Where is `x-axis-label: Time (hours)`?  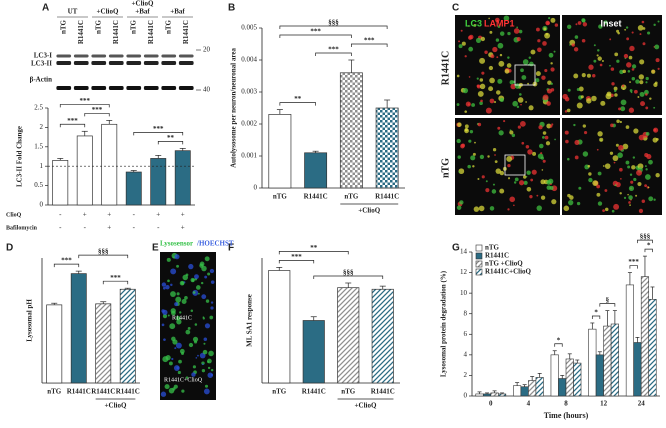 x-axis-label: Time (hours) is located at coordinates (566, 415).